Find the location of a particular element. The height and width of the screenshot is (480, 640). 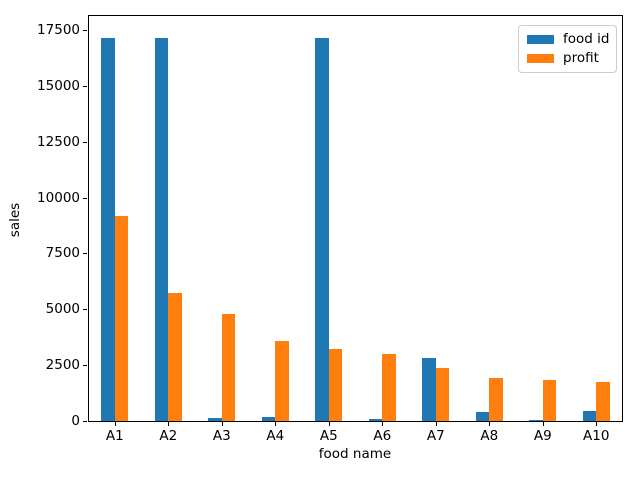

y-tick-label: 2500 is located at coordinates (62, 365).